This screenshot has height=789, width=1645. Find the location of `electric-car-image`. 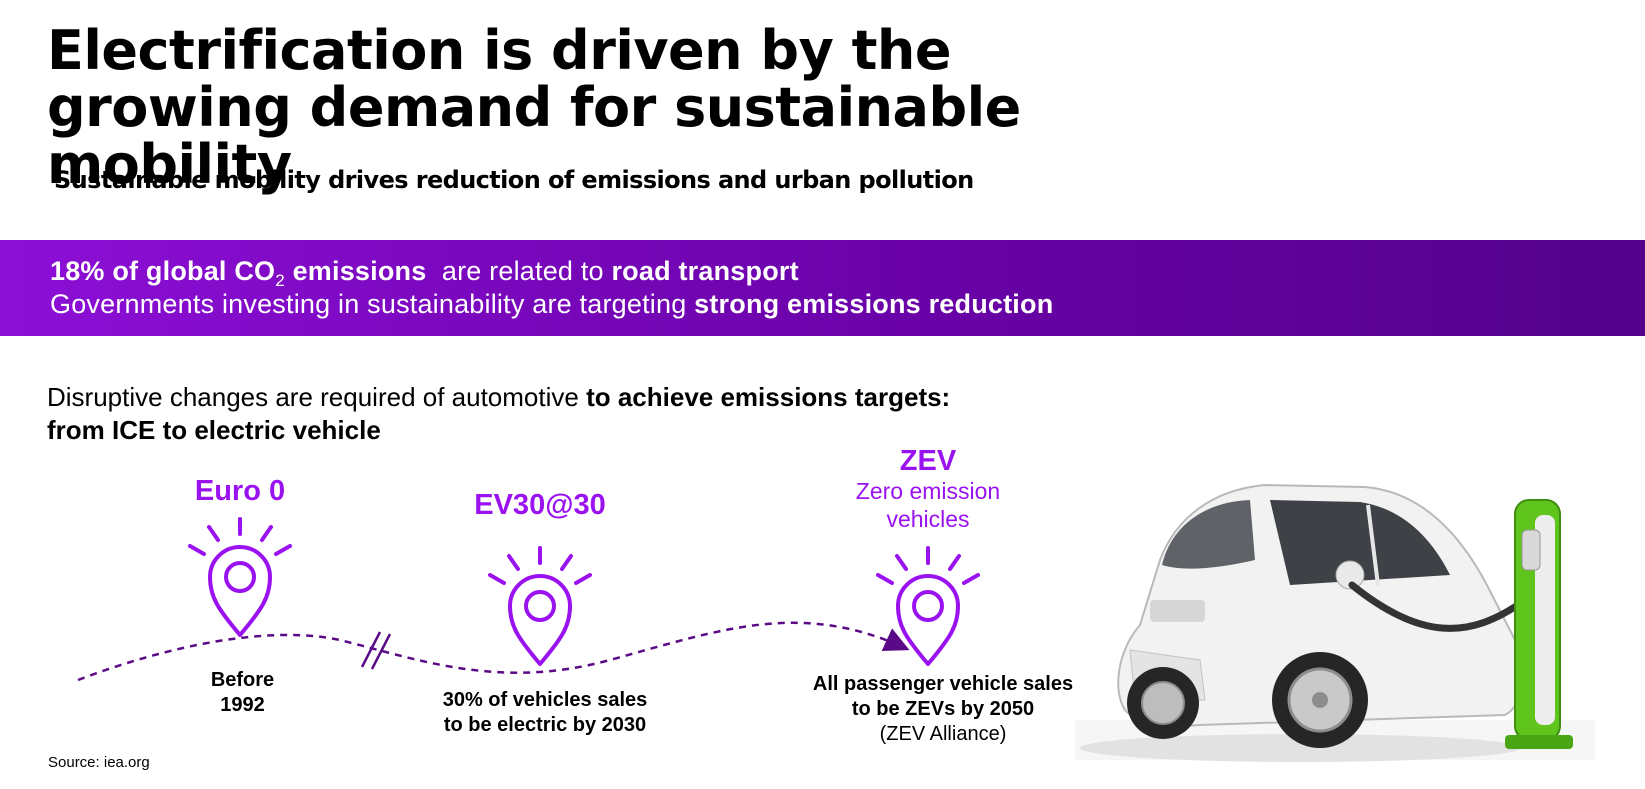

electric-car-image is located at coordinates (1335, 622).